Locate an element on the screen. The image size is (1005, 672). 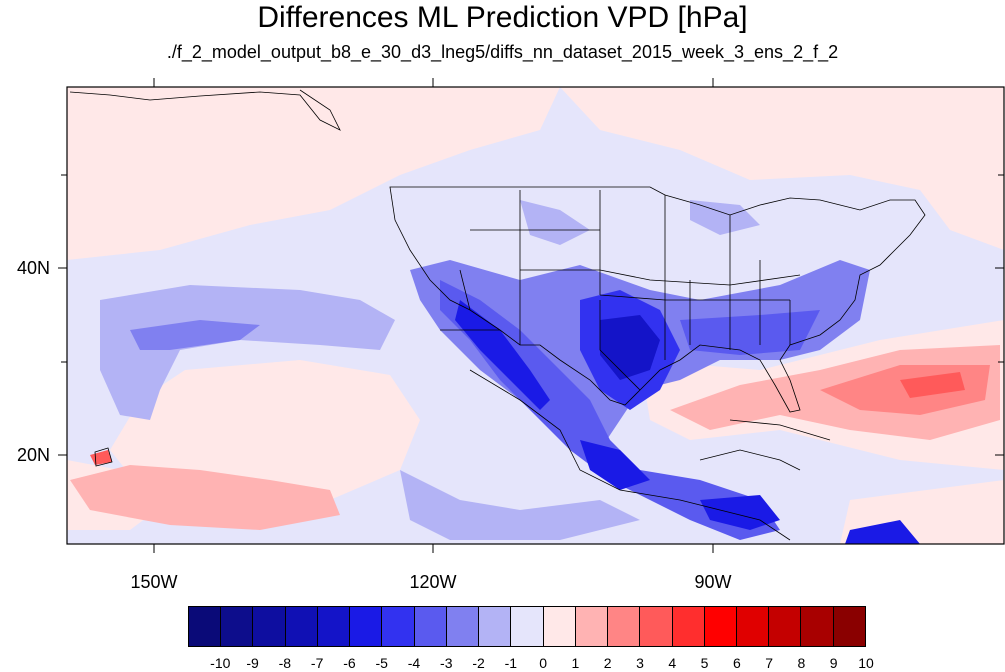
colorbar is located at coordinates (527, 626).